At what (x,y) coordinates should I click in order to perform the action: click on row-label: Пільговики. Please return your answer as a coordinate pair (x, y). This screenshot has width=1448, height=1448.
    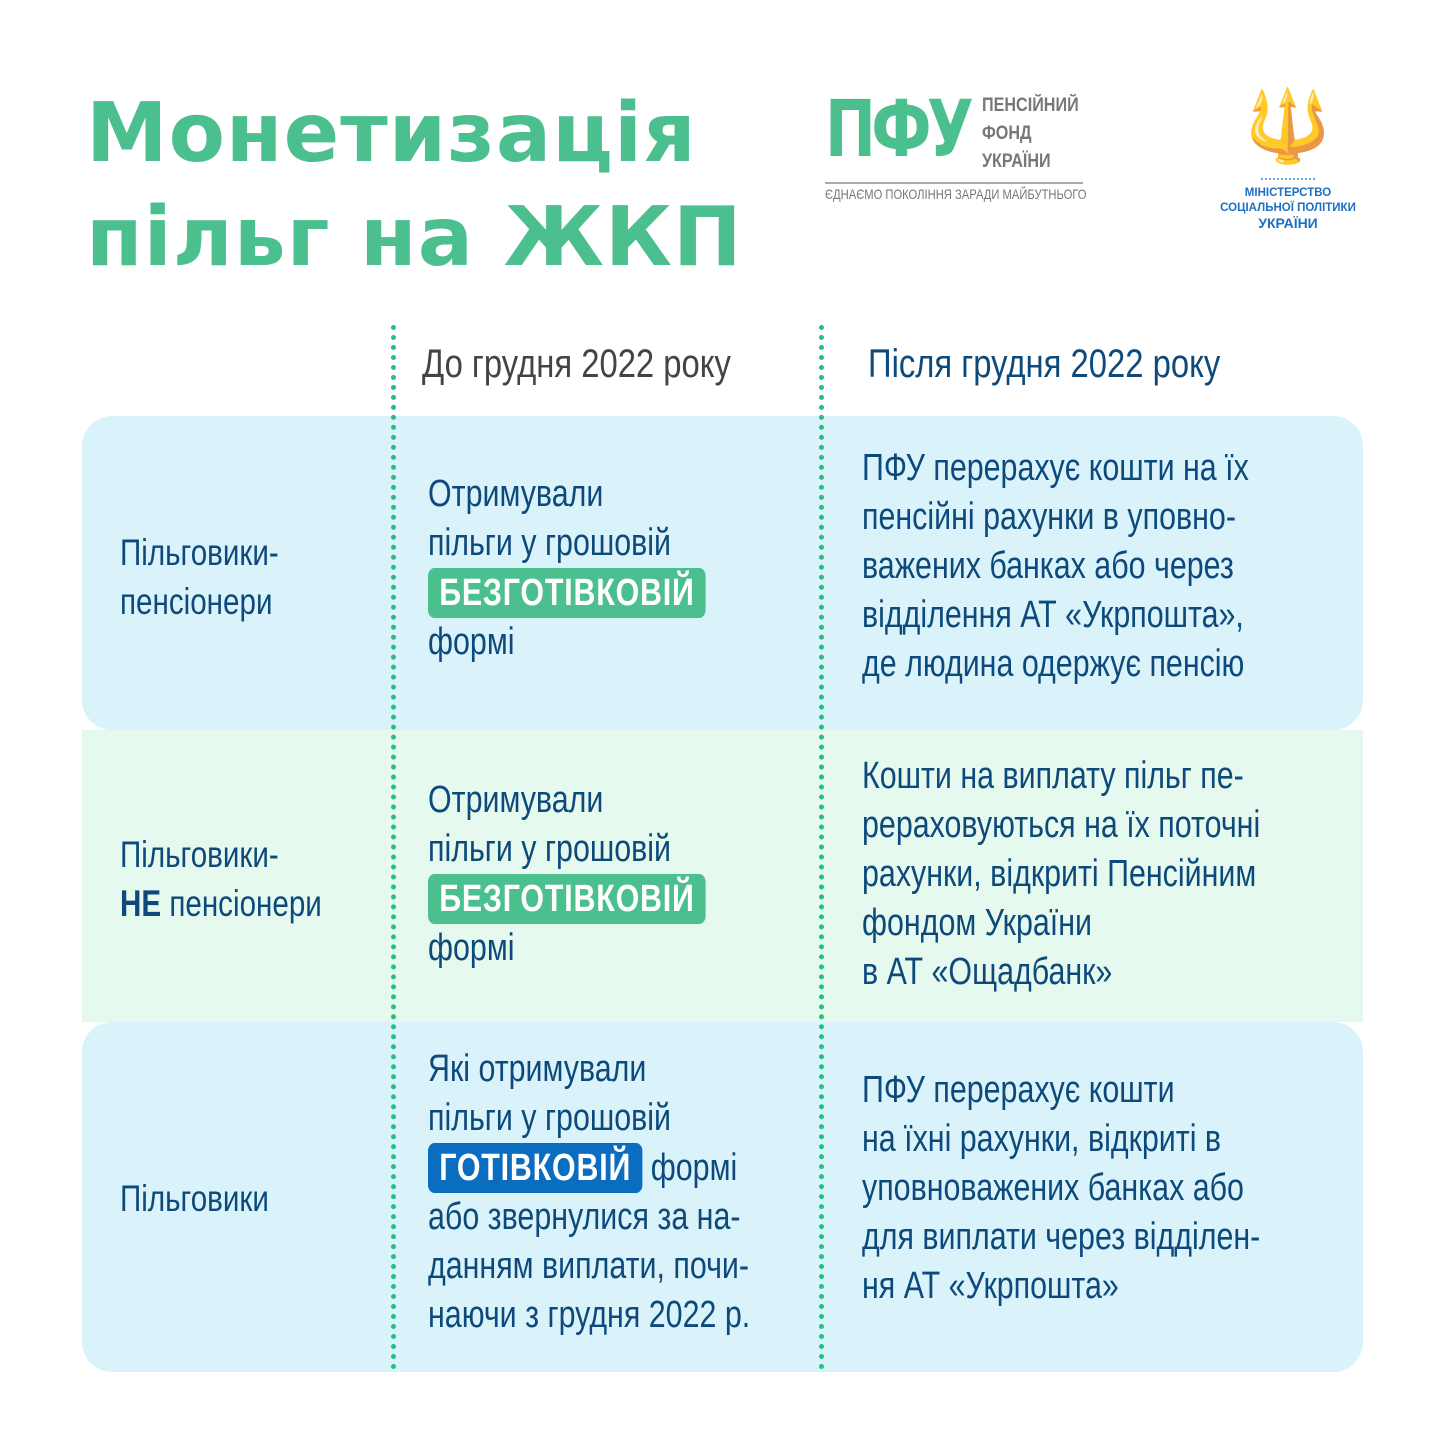
    Looking at the image, I should click on (194, 1198).